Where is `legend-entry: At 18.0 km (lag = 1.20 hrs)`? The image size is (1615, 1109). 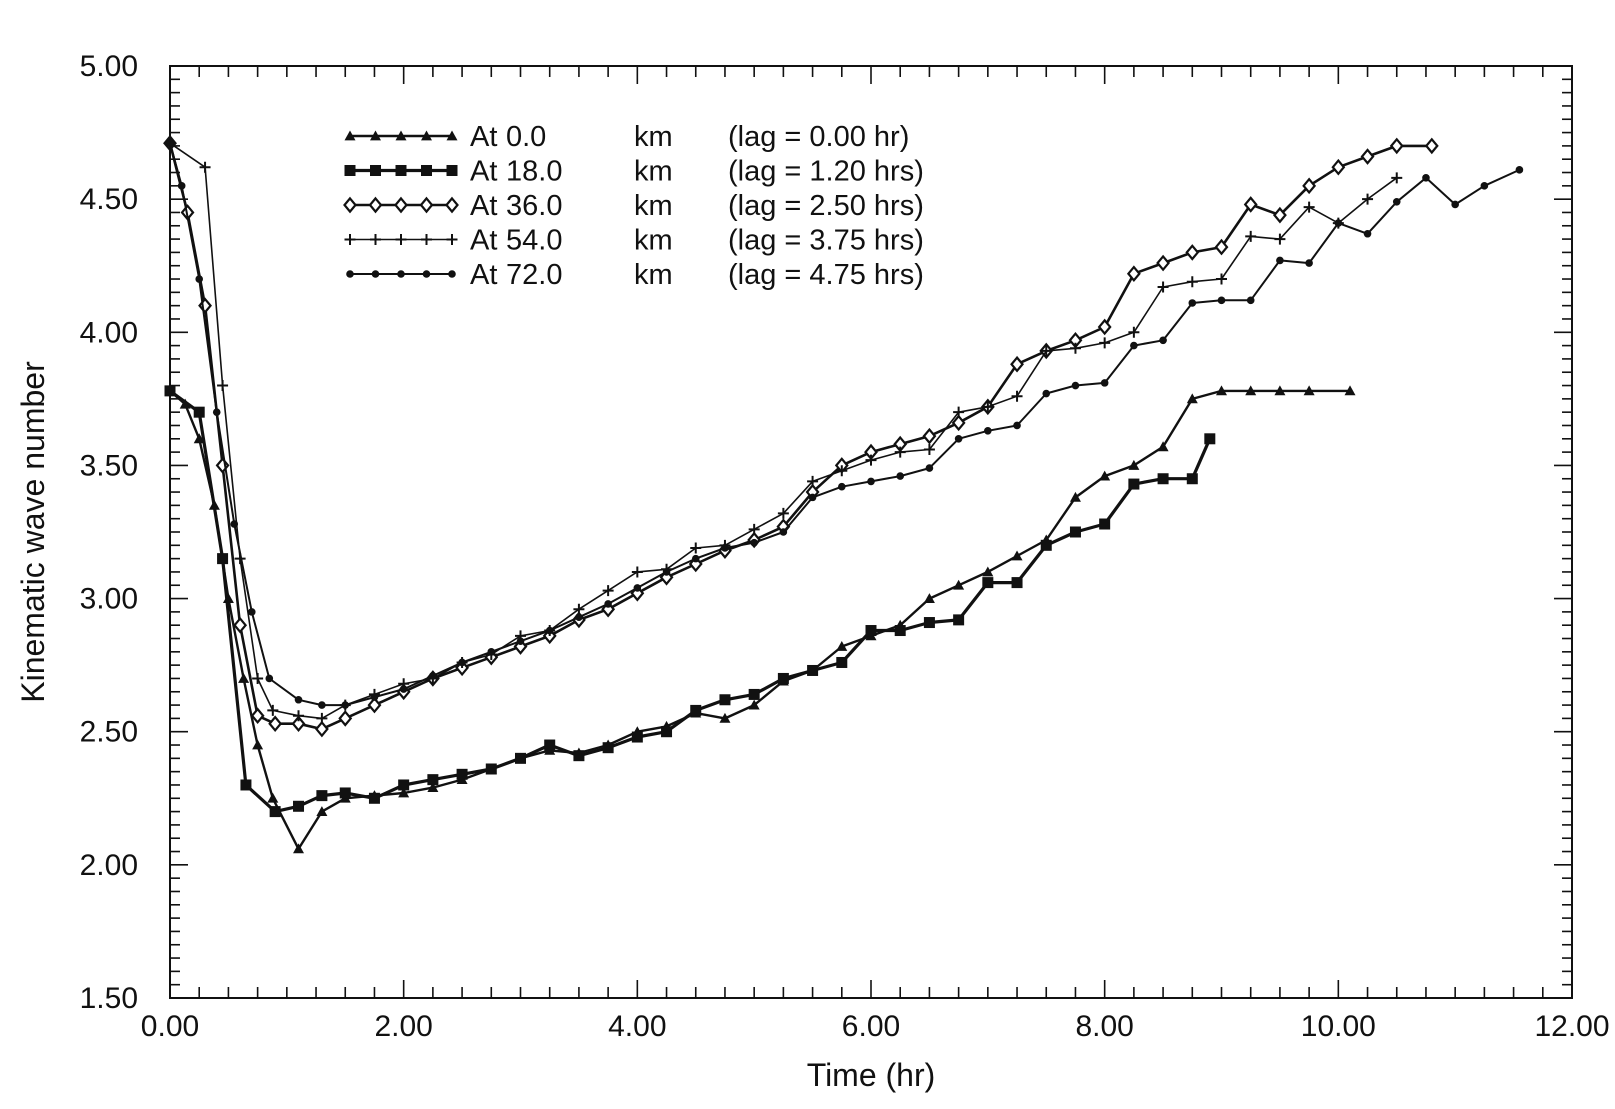 legend-entry: At 18.0 km (lag = 1.20 hrs) is located at coordinates (634, 172).